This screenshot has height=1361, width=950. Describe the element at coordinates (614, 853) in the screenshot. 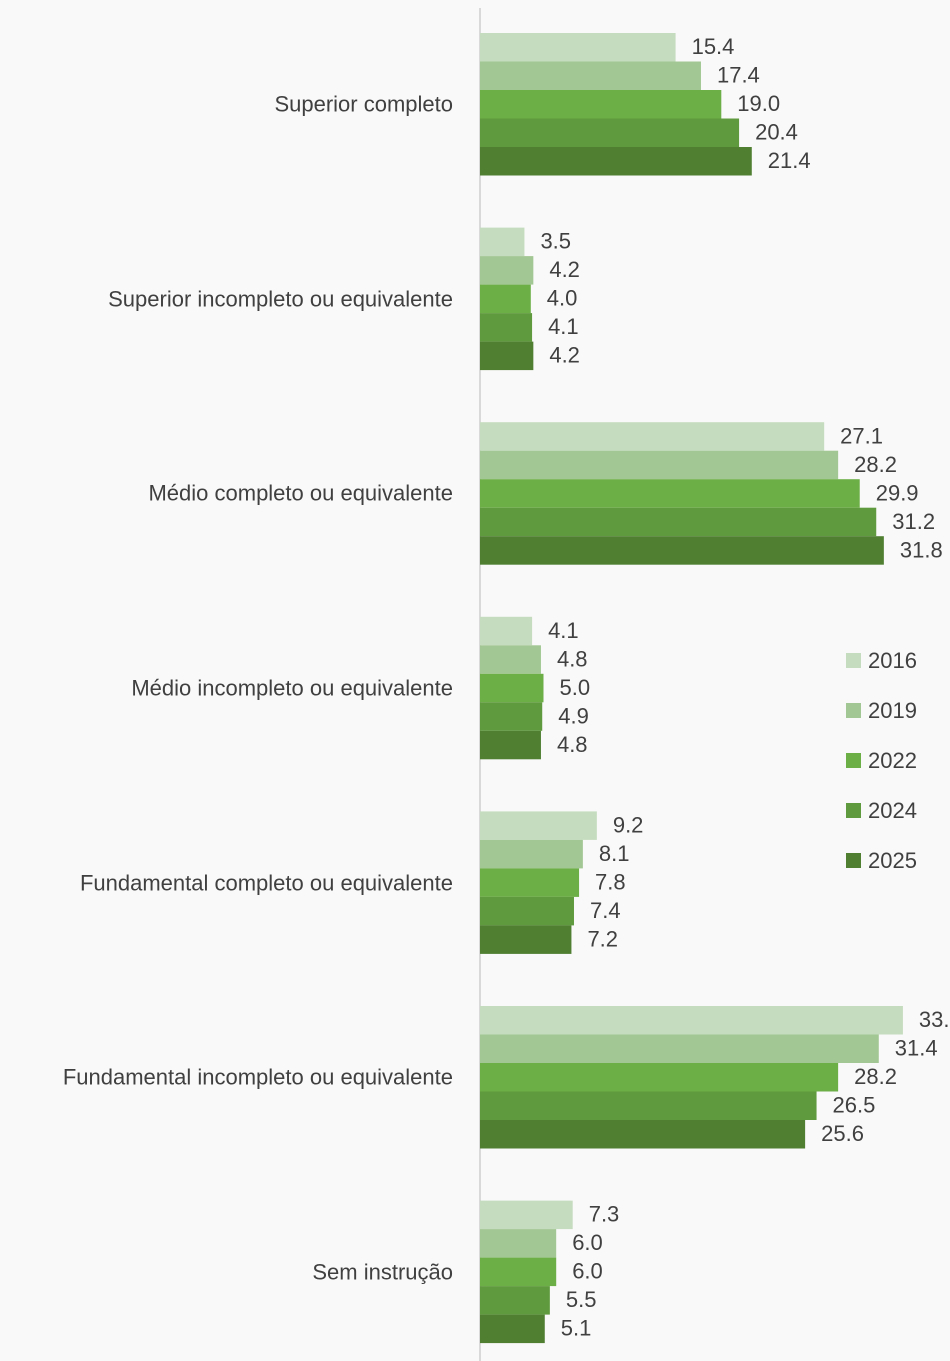

I see `value-label: 8.1` at that location.